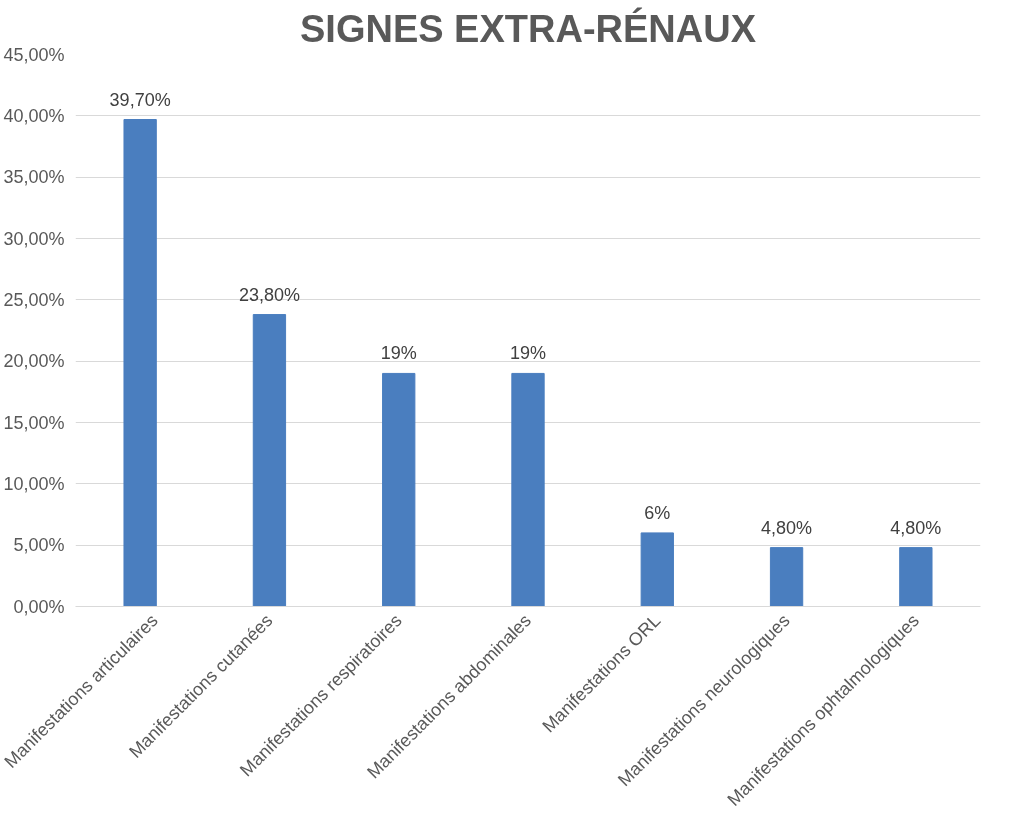 Image resolution: width=1009 pixels, height=832 pixels. What do you see at coordinates (34, 115) in the screenshot?
I see `y-tick-label: 40,00%` at bounding box center [34, 115].